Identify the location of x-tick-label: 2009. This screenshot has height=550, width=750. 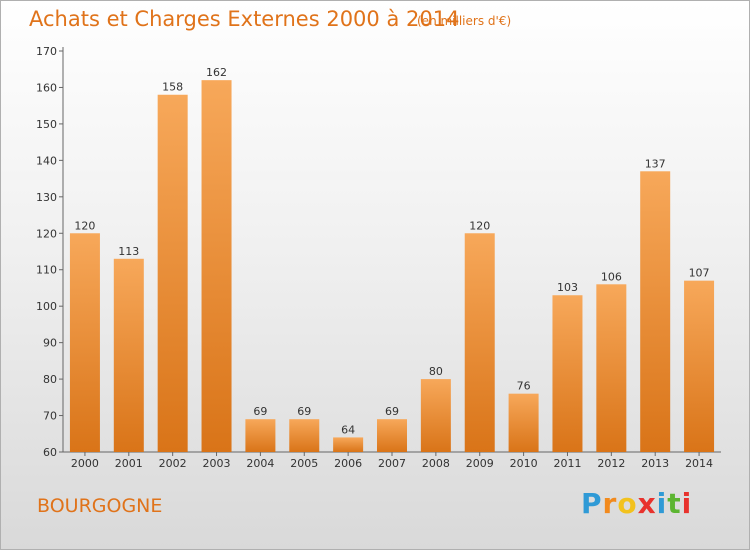
(480, 463).